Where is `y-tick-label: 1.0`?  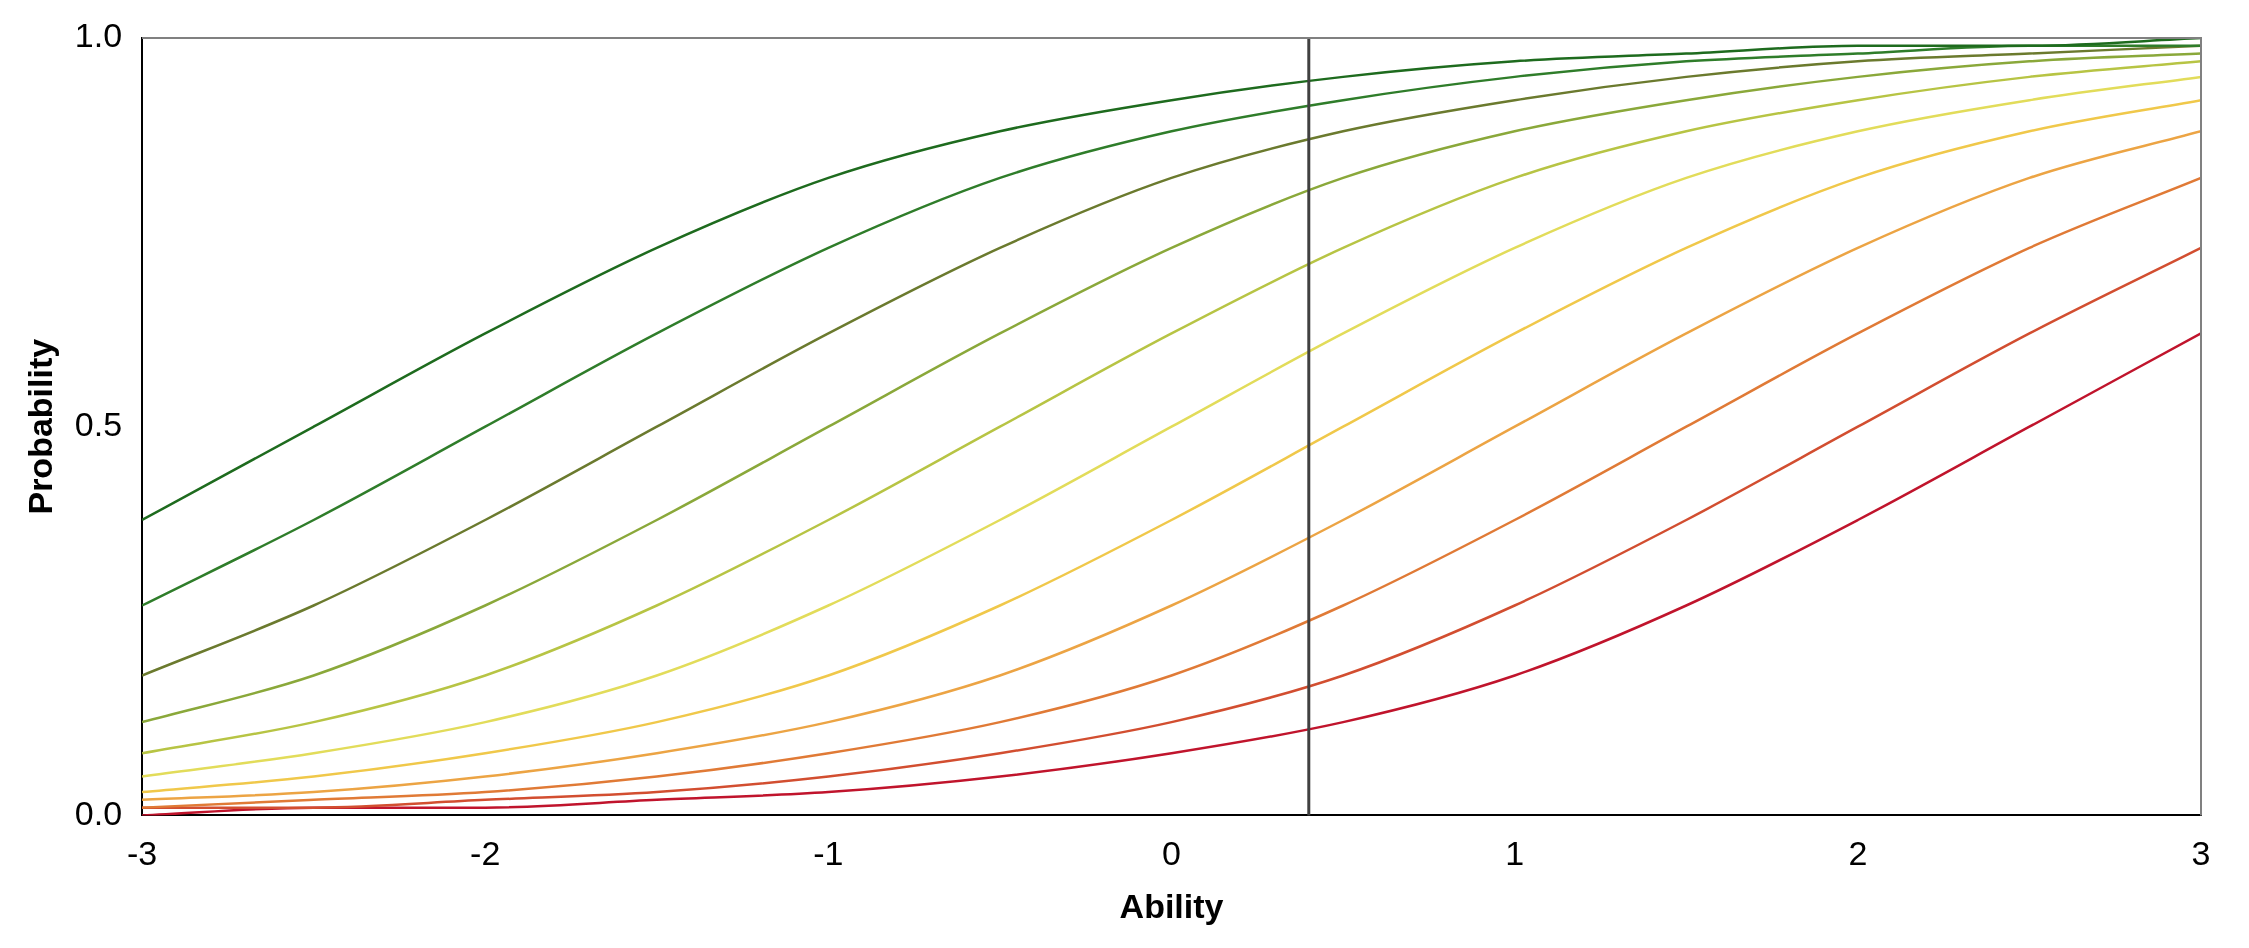 y-tick-label: 1.0 is located at coordinates (98, 35).